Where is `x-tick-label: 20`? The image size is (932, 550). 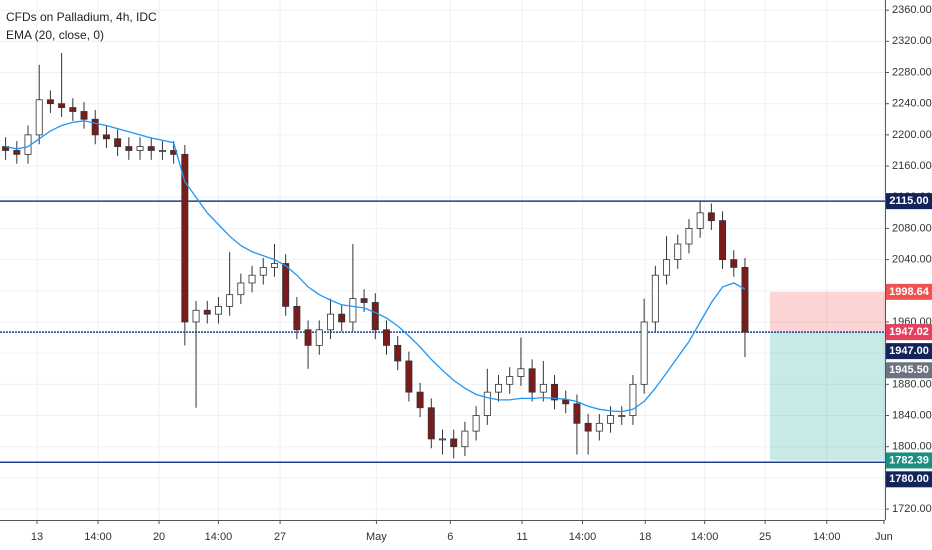
x-tick-label: 20 is located at coordinates (159, 537).